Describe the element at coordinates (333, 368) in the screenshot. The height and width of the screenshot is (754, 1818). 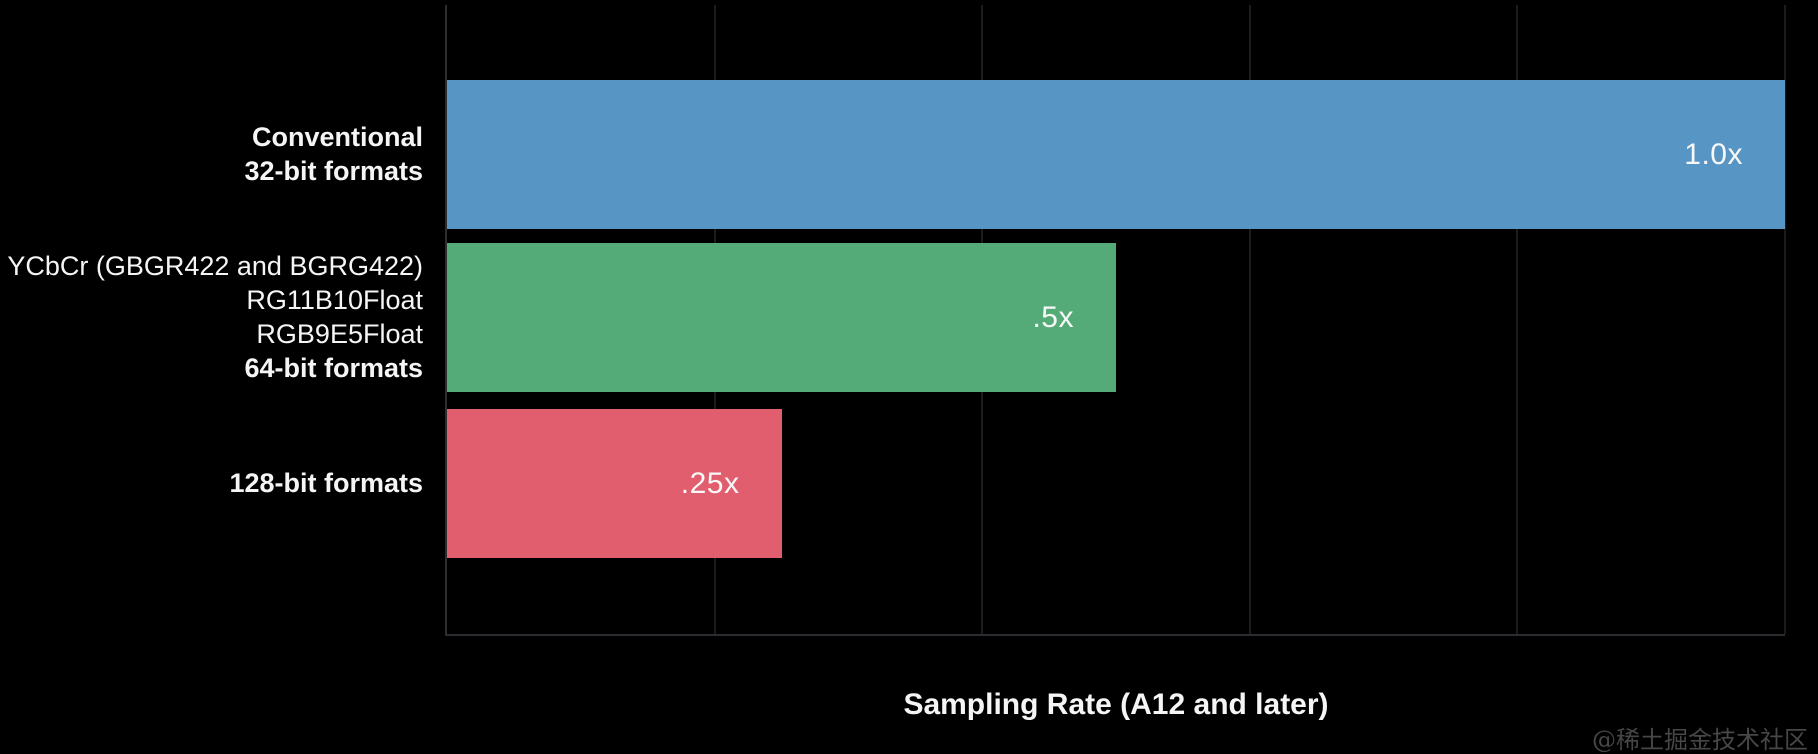
I see `category-label-line: 64-bit formats` at that location.